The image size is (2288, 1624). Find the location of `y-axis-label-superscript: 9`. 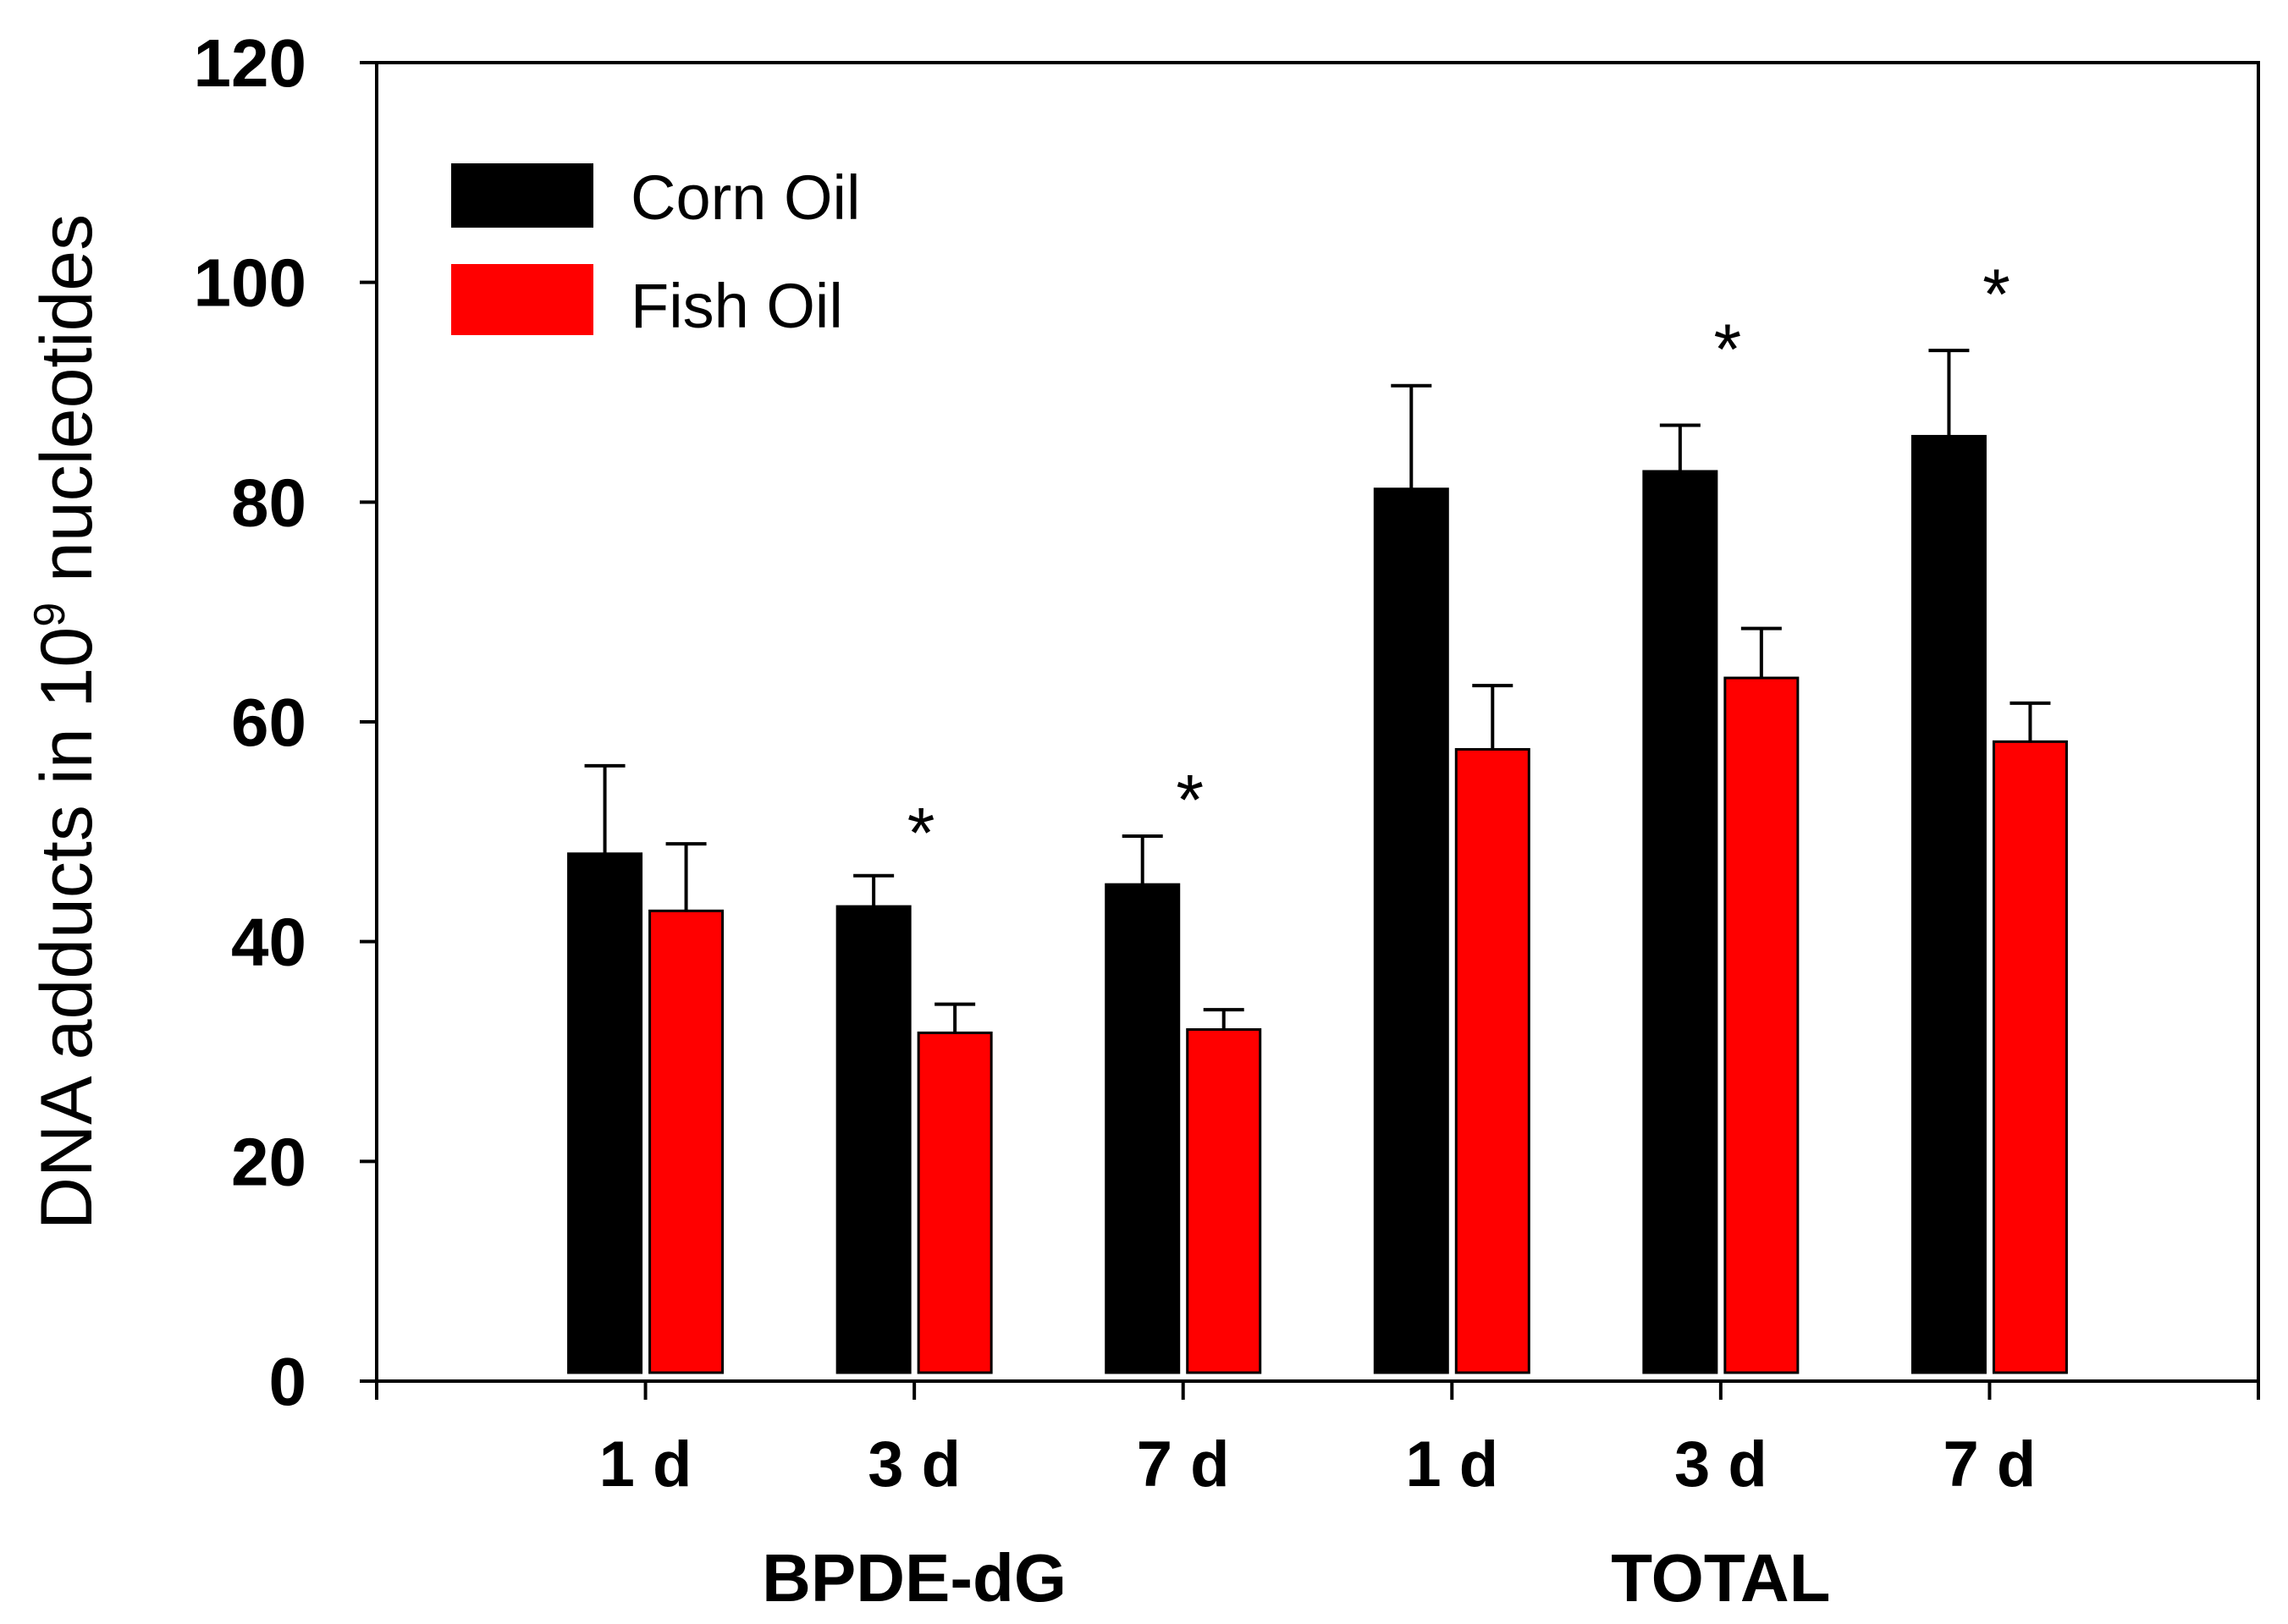

y-axis-label-superscript: 9 is located at coordinates (50, 615).